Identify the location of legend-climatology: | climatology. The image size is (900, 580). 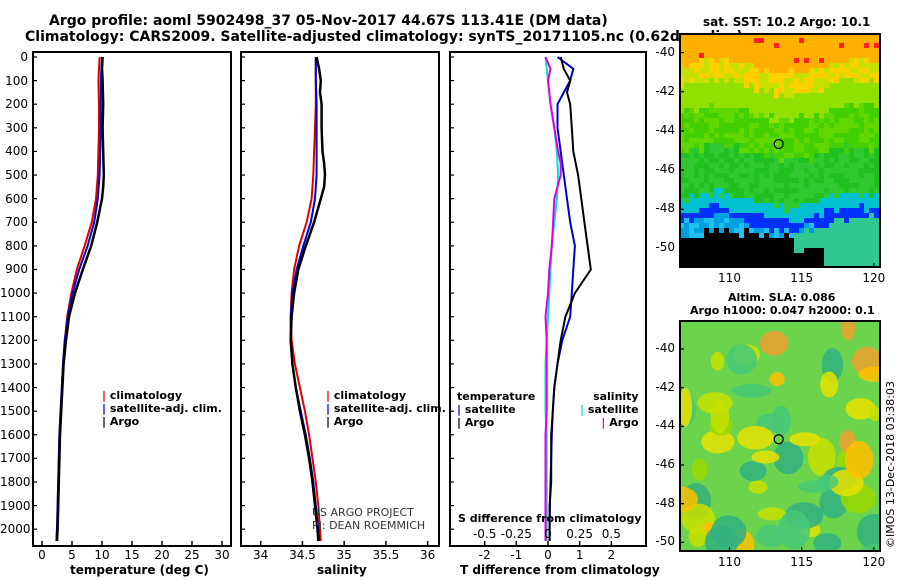
(142, 395).